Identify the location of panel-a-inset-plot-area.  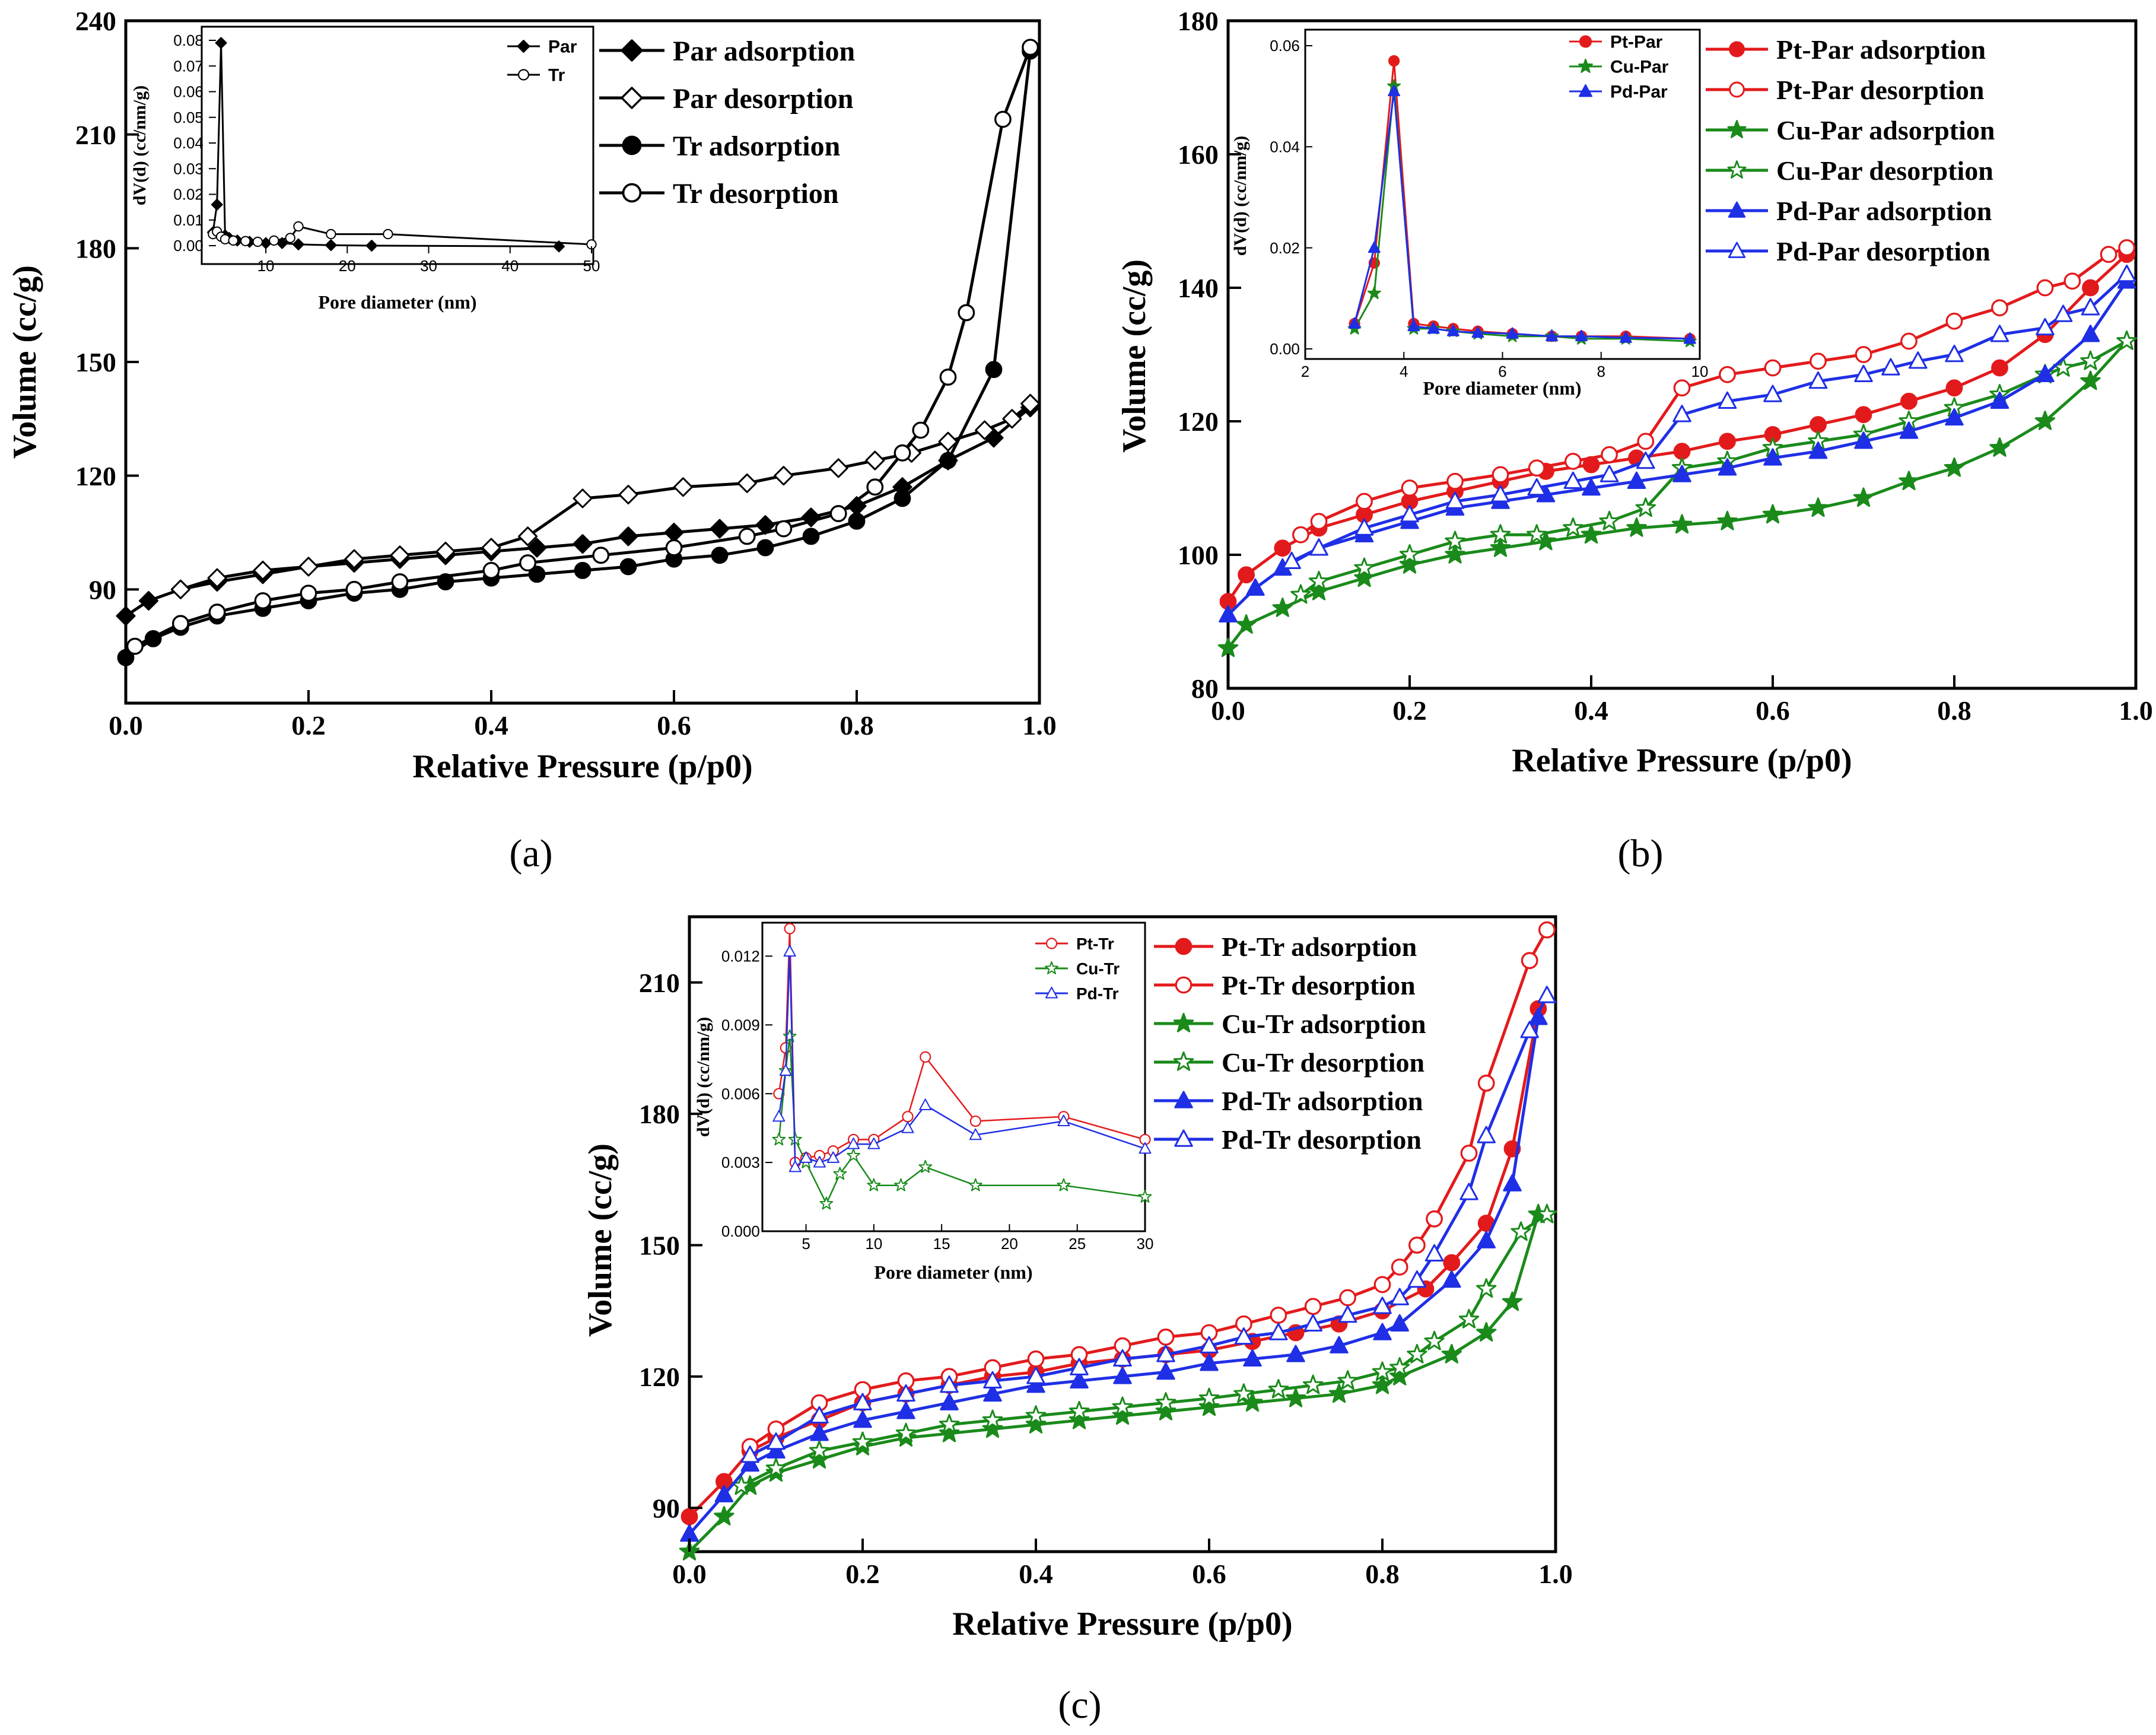
(401, 145).